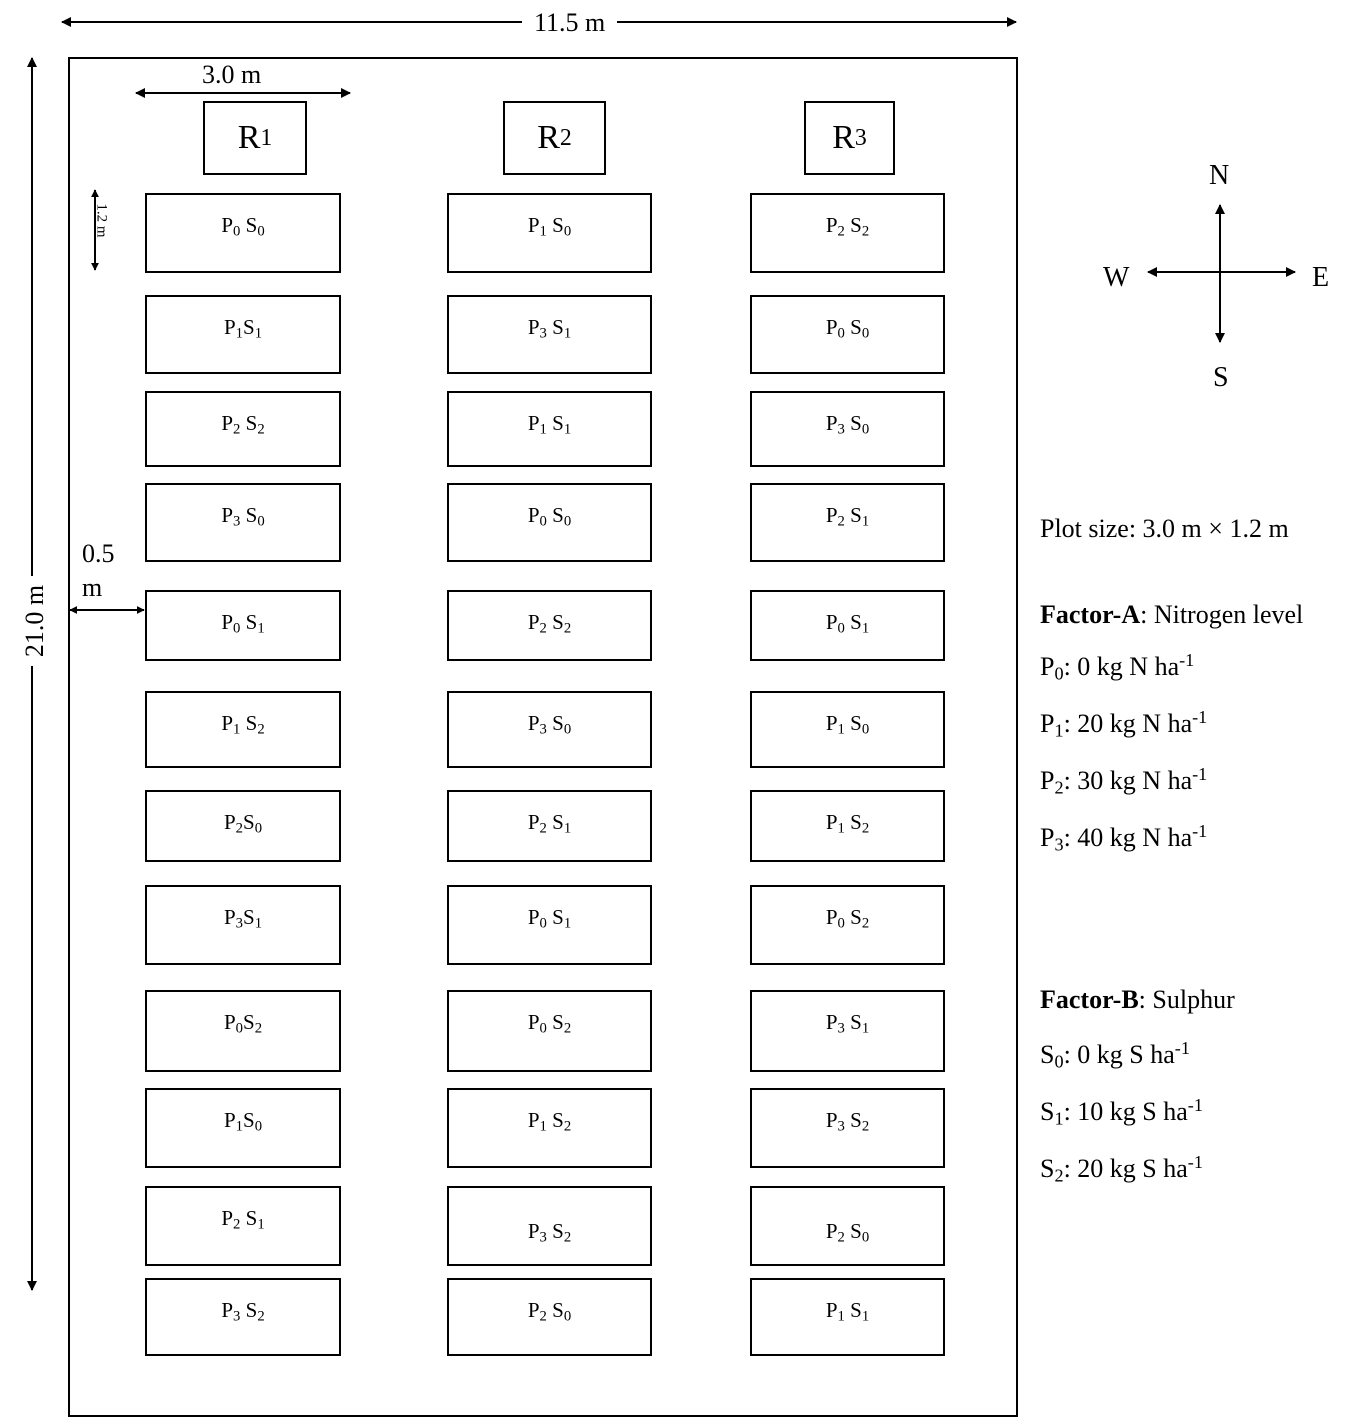  I want to click on plot-r1-12: P3 S2, so click(243, 1317).